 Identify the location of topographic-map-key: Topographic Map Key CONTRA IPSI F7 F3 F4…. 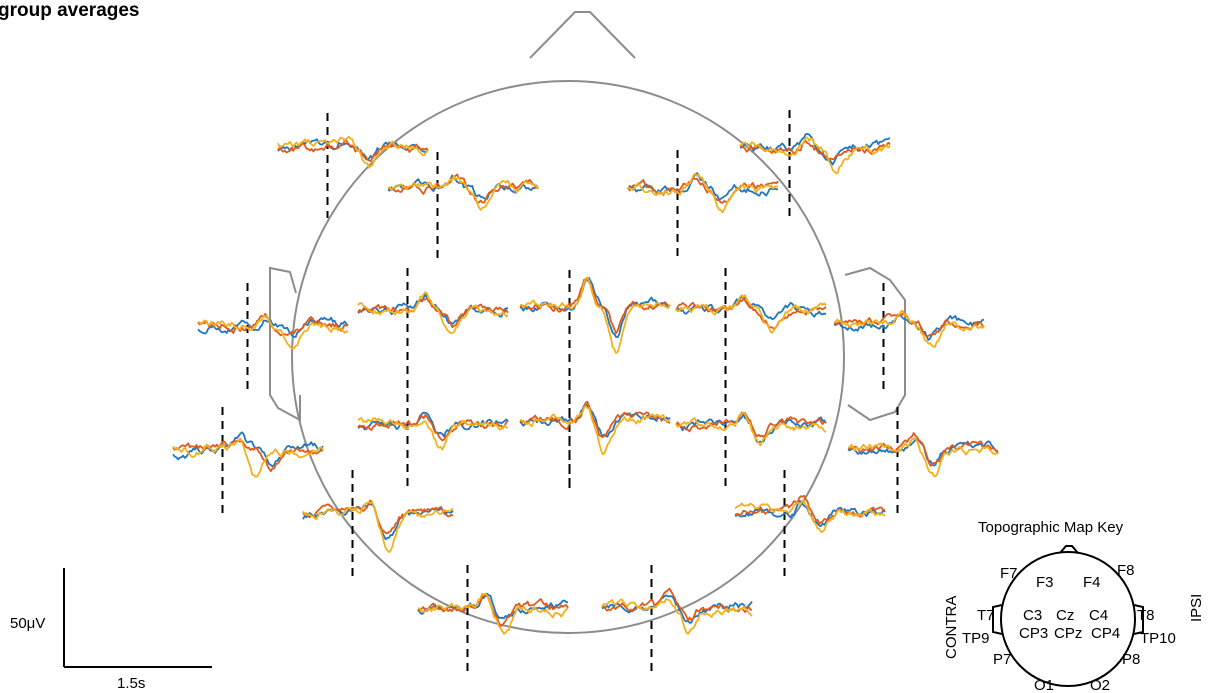
(1074, 606).